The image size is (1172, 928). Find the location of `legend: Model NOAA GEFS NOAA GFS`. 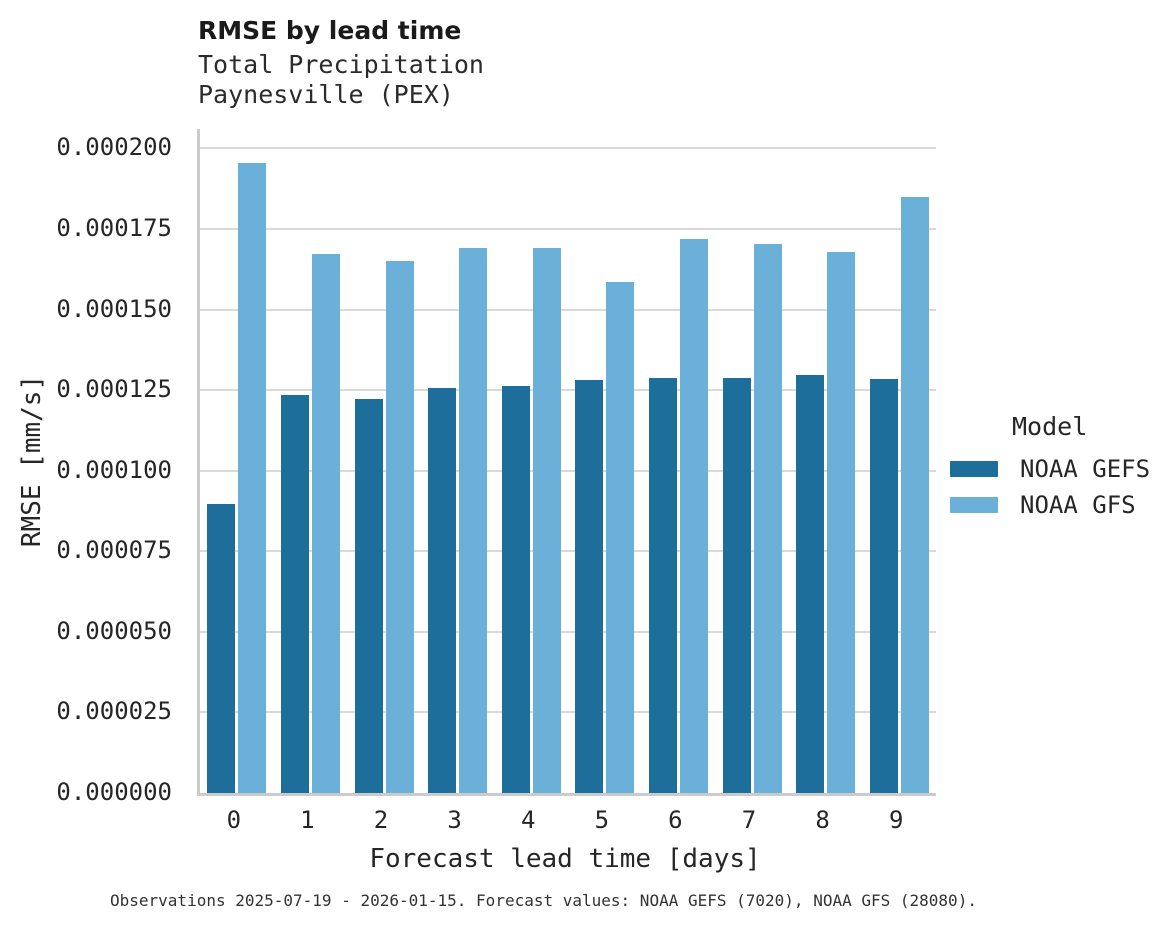

legend: Model NOAA GEFS NOAA GFS is located at coordinates (1050, 465).